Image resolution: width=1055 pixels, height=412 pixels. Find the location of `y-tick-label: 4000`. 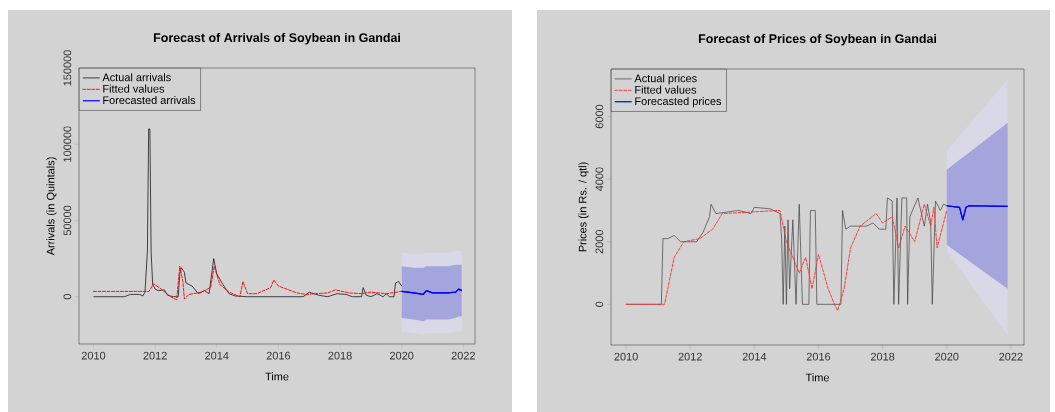

y-tick-label: 4000 is located at coordinates (599, 179).